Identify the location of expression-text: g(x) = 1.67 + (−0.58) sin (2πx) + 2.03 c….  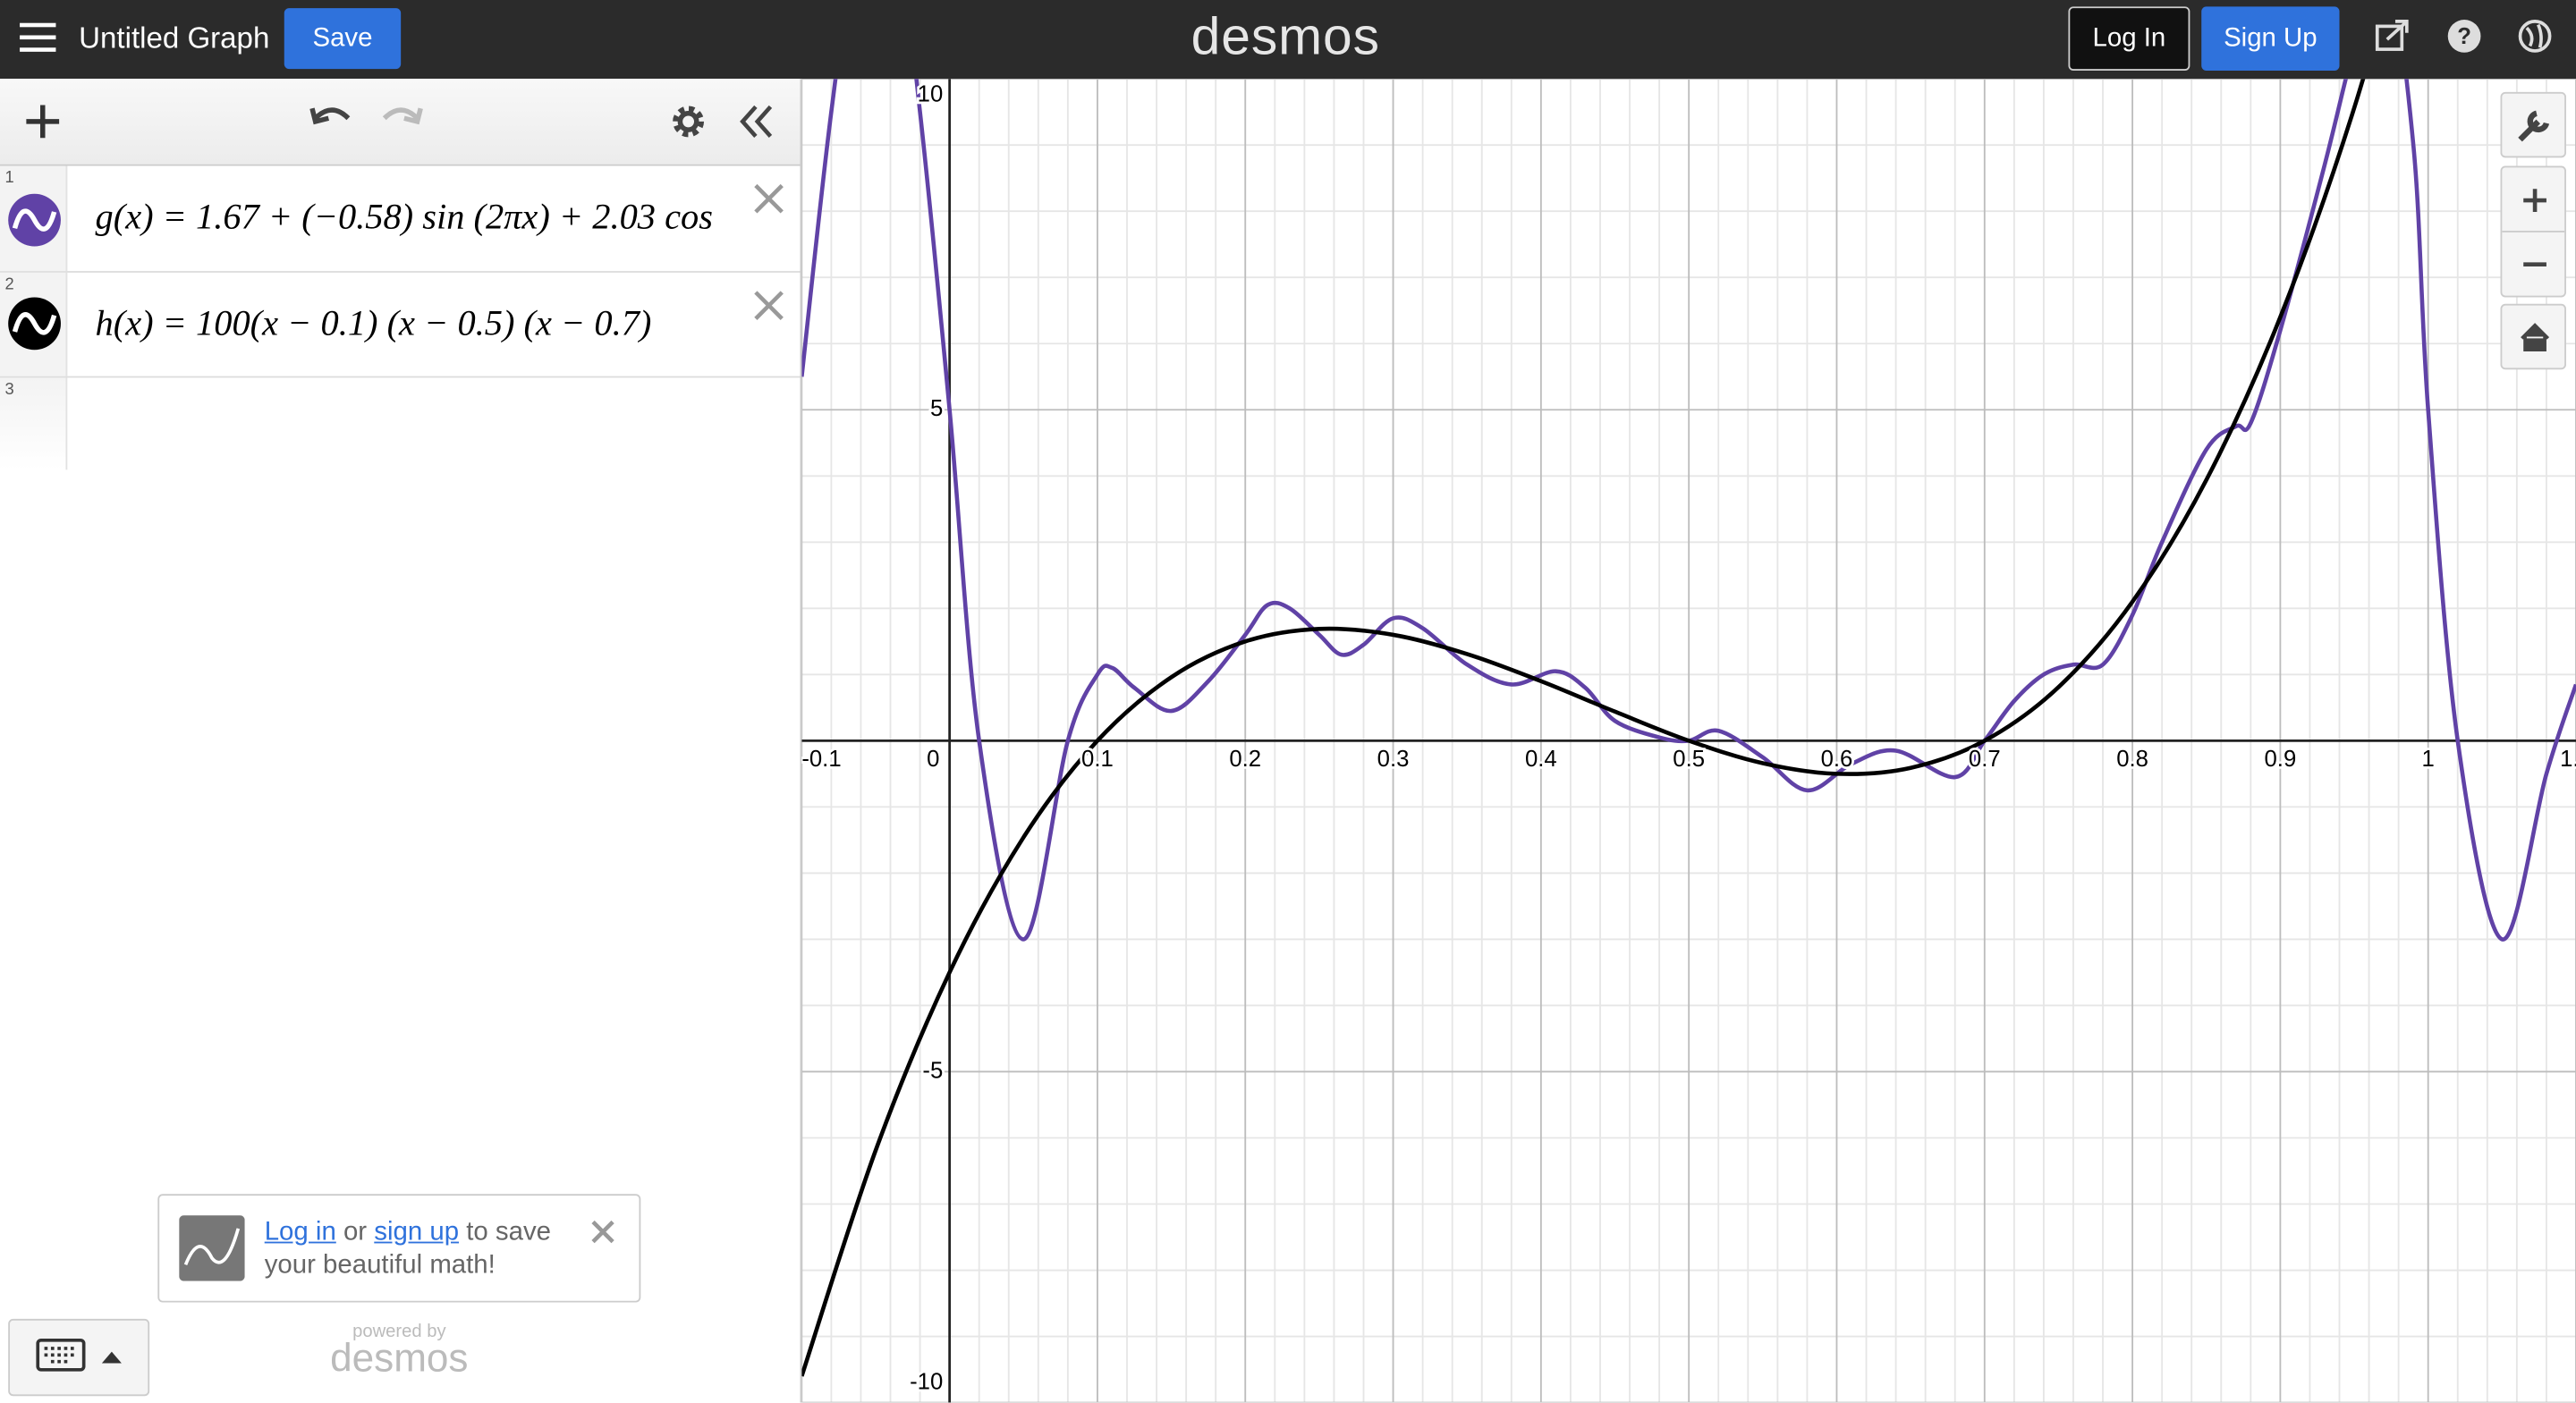
(404, 216).